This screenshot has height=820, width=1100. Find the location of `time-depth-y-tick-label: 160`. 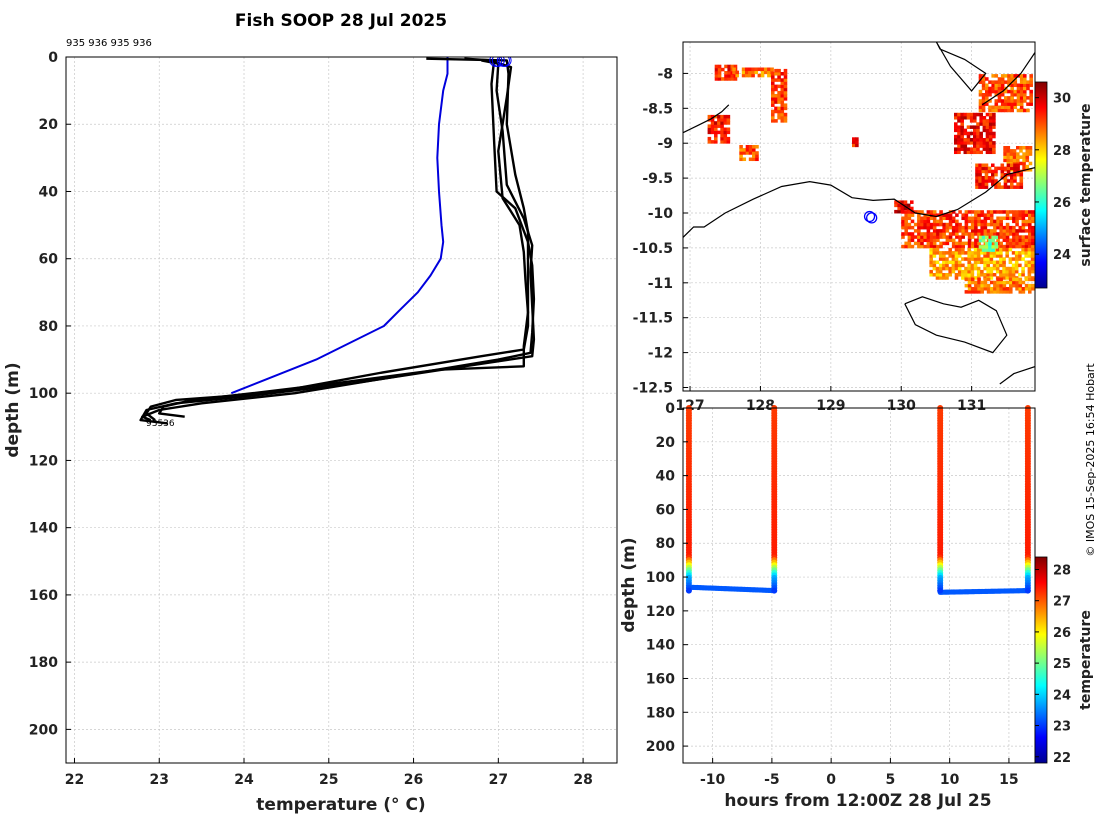

time-depth-y-tick-label: 160 is located at coordinates (660, 679).